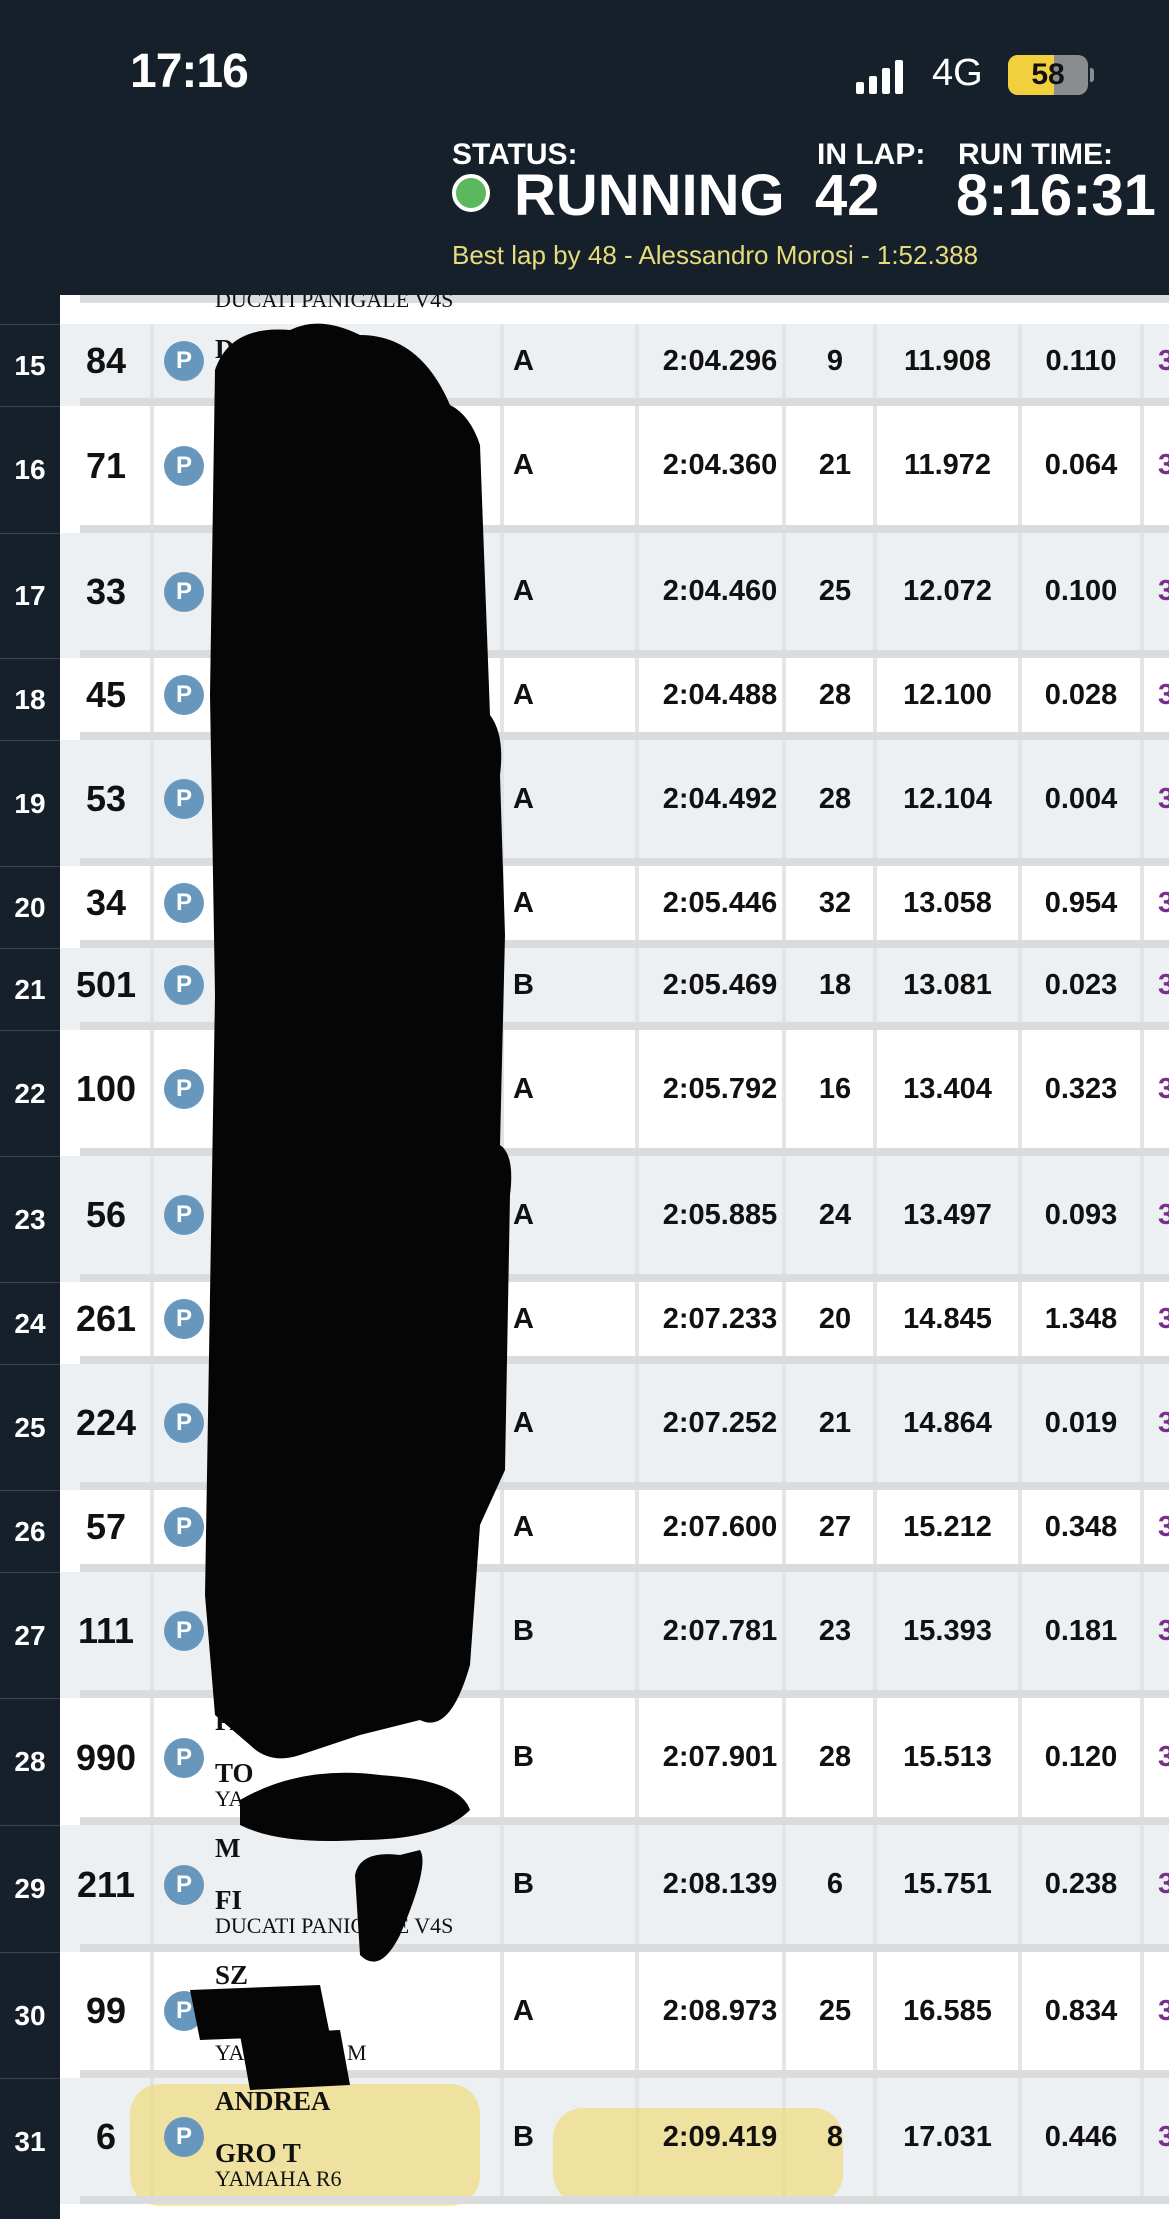 This screenshot has width=1169, height=2219. I want to click on bike-model: B, so click(222, 916).